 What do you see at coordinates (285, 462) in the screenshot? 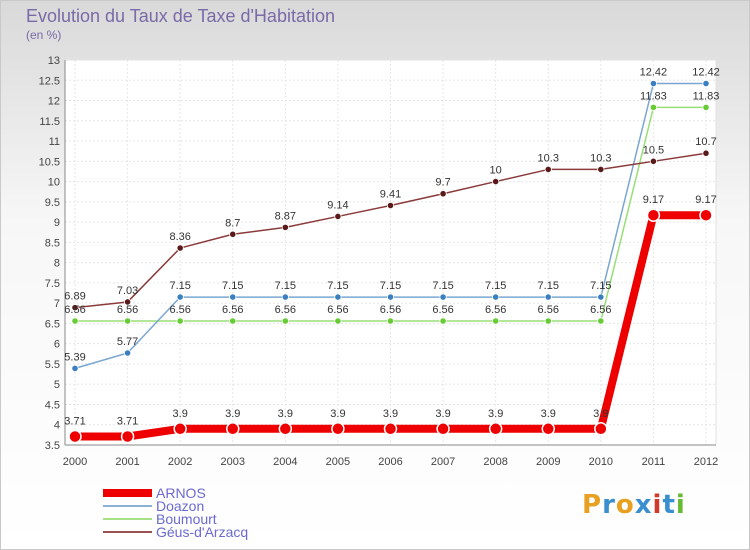
I see `x-tick-label: 2004` at bounding box center [285, 462].